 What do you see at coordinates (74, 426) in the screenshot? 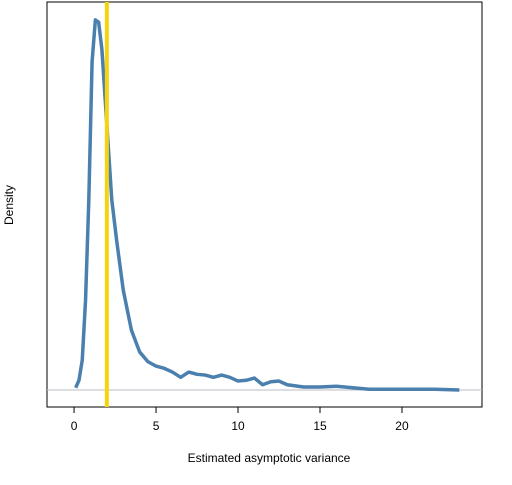
I see `x-tick-label: 0` at bounding box center [74, 426].